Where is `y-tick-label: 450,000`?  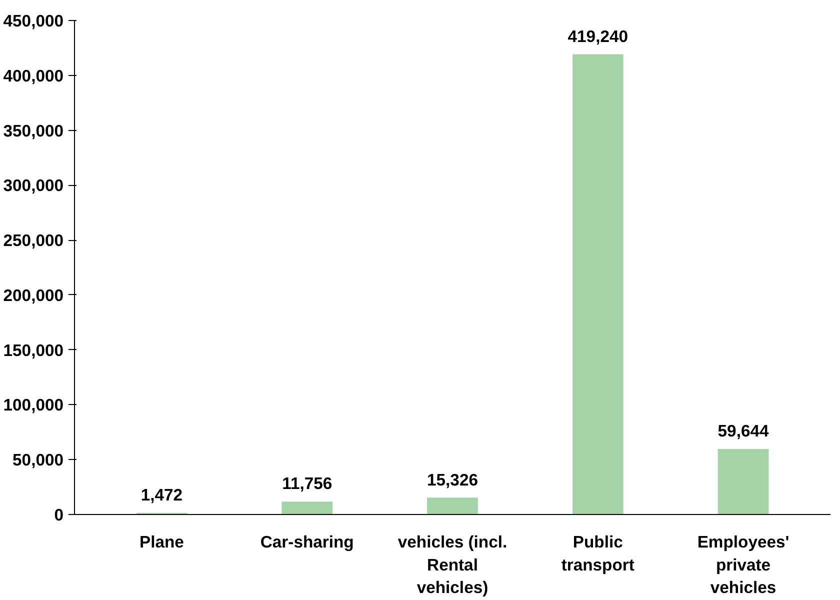
y-tick-label: 450,000 is located at coordinates (33, 21).